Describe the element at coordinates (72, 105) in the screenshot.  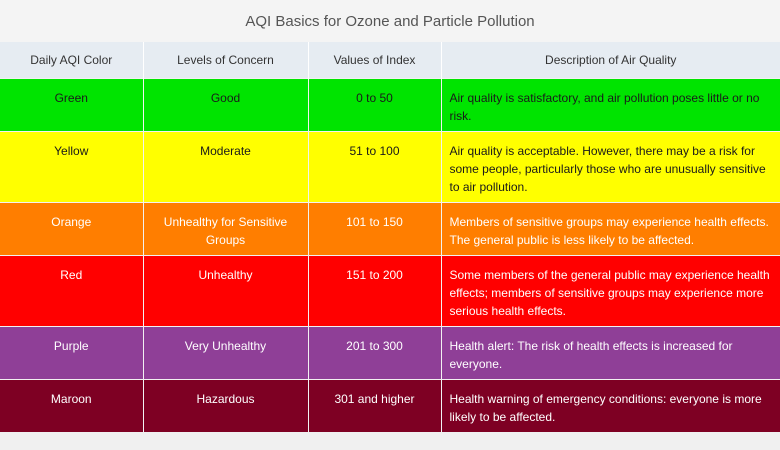
I see `cell-color: Green` at that location.